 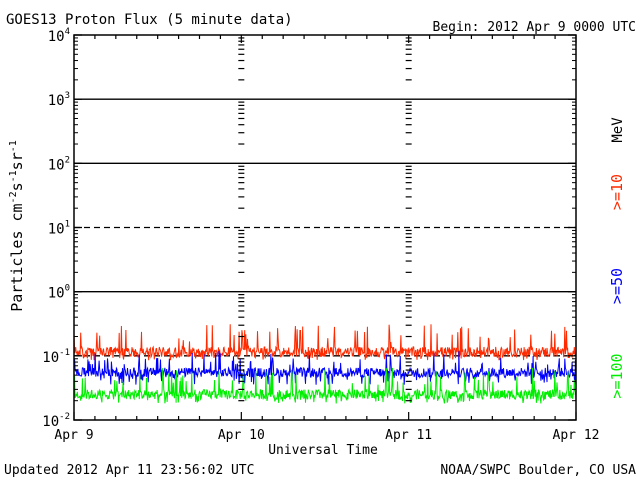 What do you see at coordinates (408, 435) in the screenshot?
I see `x-tick-label: Apr 11` at bounding box center [408, 435].